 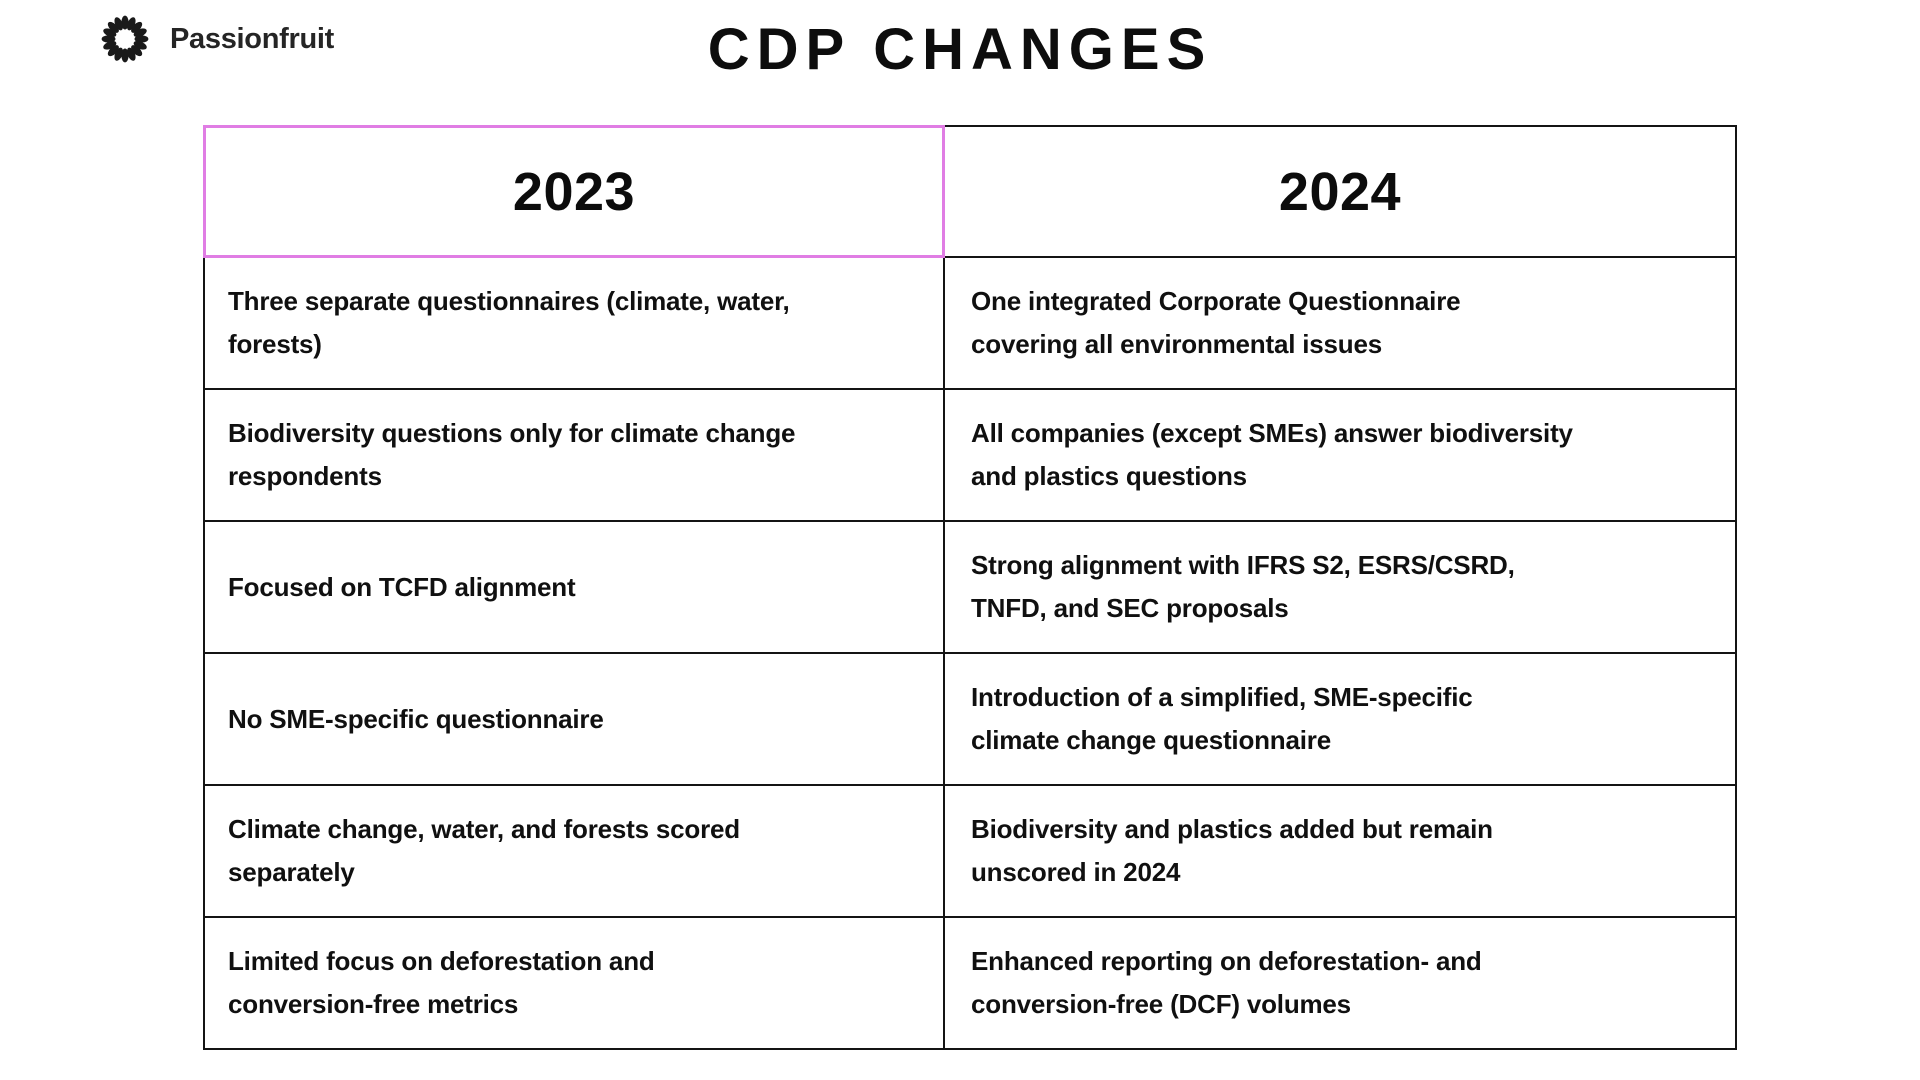 I want to click on column-header-2024: 2024, so click(x=1341, y=191).